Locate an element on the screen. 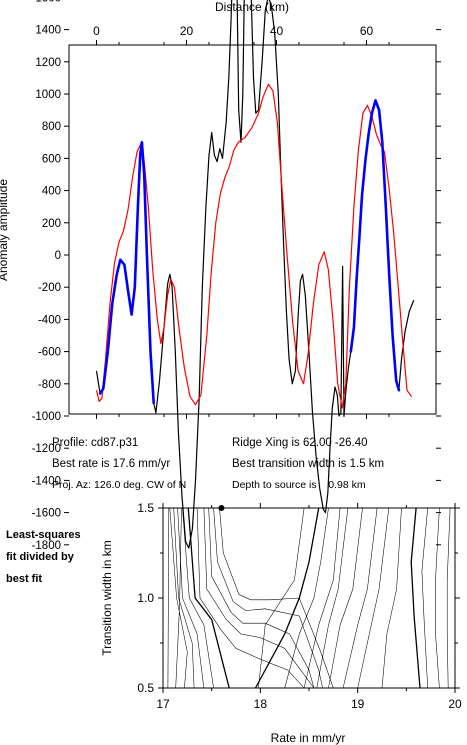  projection-azimuth: Proj. Az: 126.0 deg. CW of N is located at coordinates (119, 485).